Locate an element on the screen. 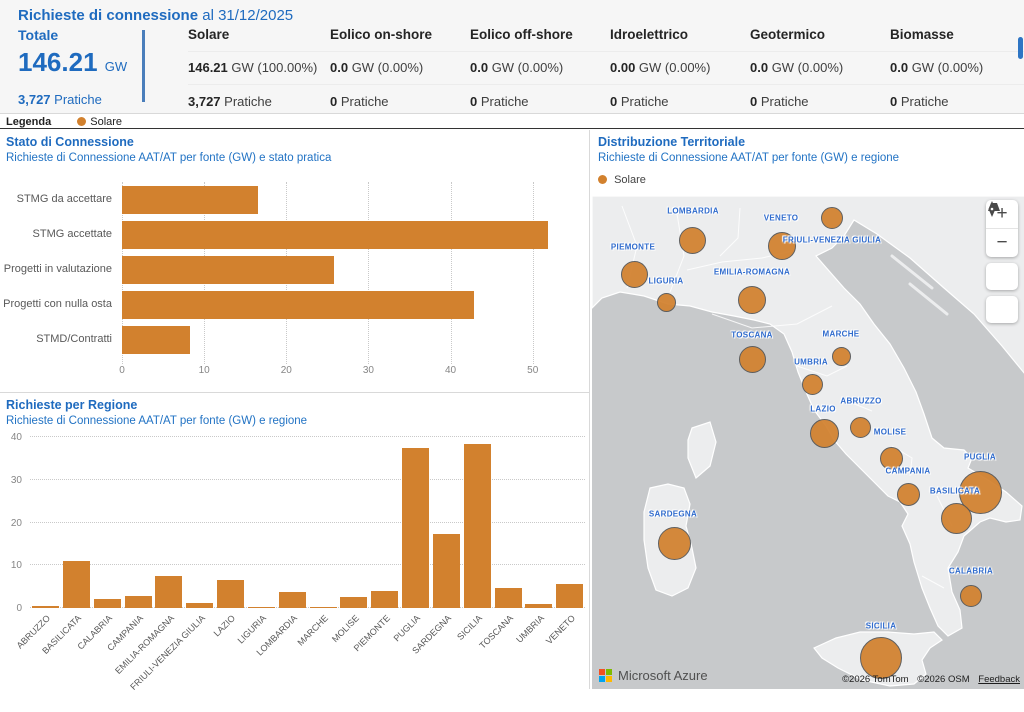 The height and width of the screenshot is (712, 1024). azure-logo: Microsoft Azure is located at coordinates (653, 675).